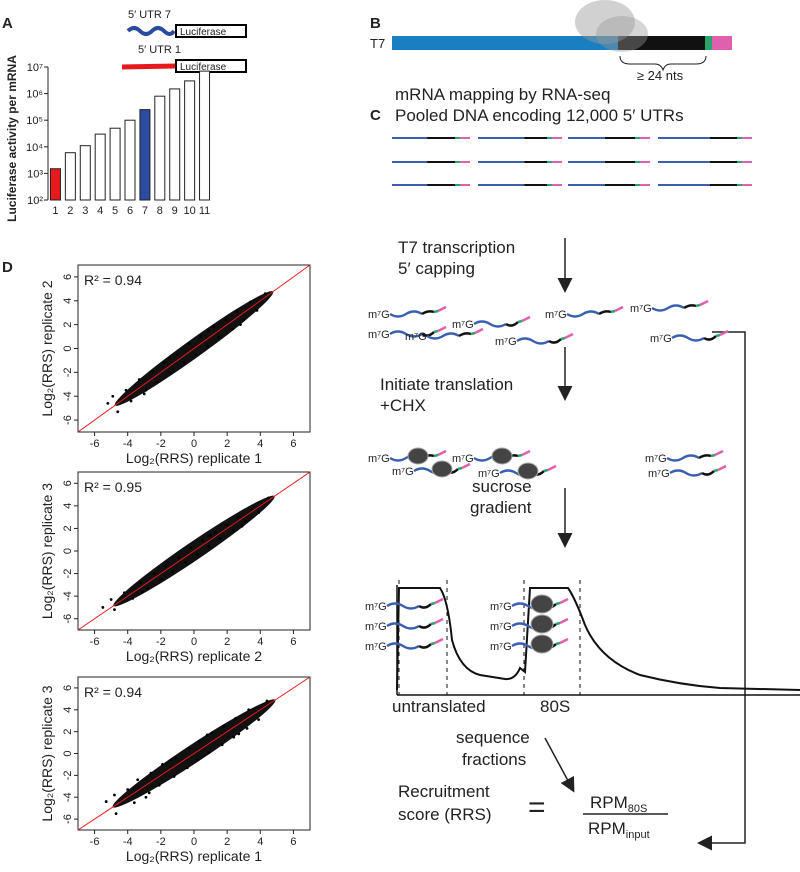 The height and width of the screenshot is (872, 800). I want to click on x-tick-label: -4, so click(128, 642).